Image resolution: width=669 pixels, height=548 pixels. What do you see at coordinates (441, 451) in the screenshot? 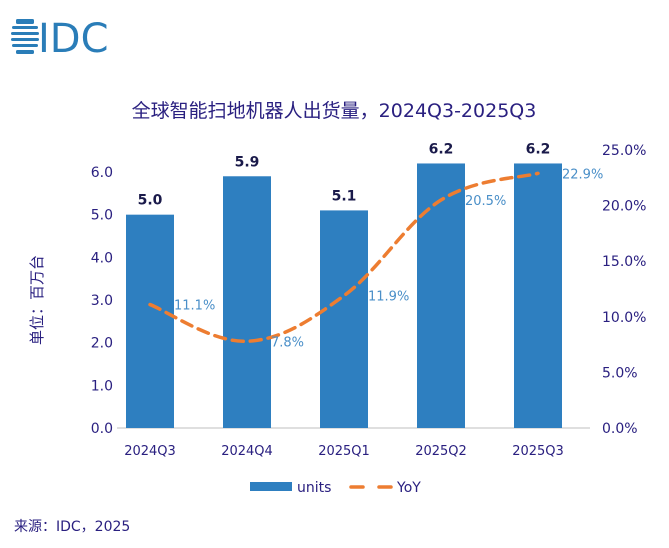
I see `x-tick-label: 2025Q2` at bounding box center [441, 451].